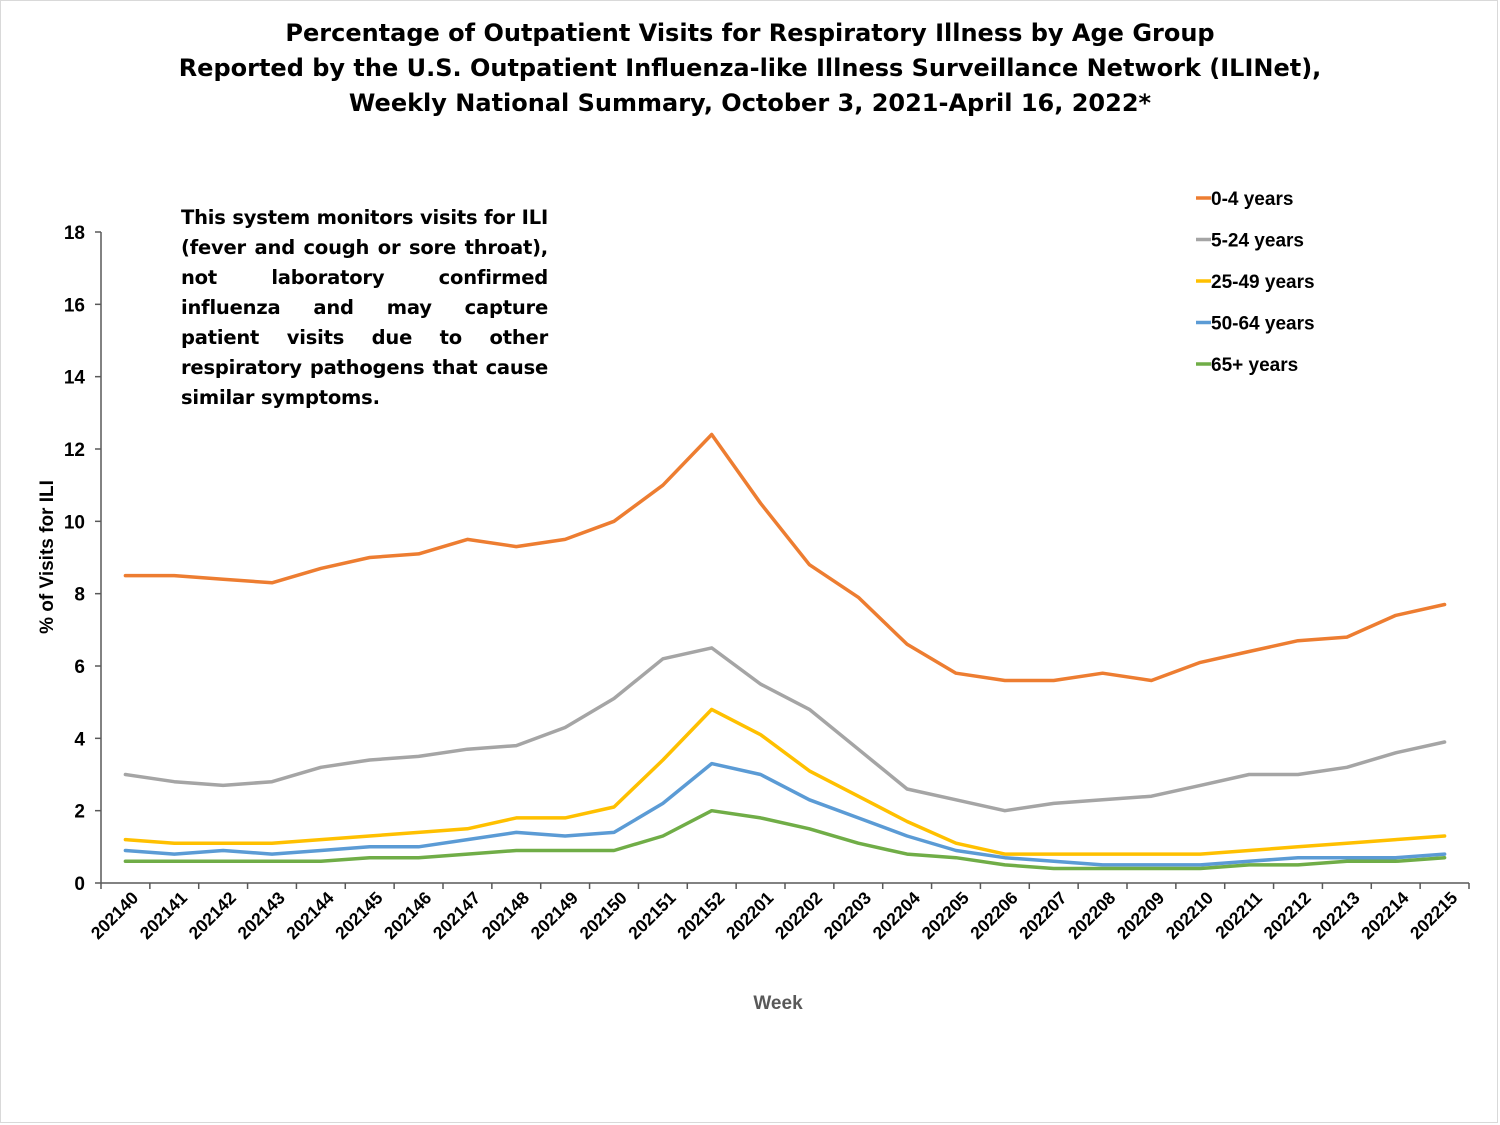 This screenshot has width=1500, height=1125. What do you see at coordinates (1092, 916) in the screenshot?
I see `x-tick-label: 202208` at bounding box center [1092, 916].